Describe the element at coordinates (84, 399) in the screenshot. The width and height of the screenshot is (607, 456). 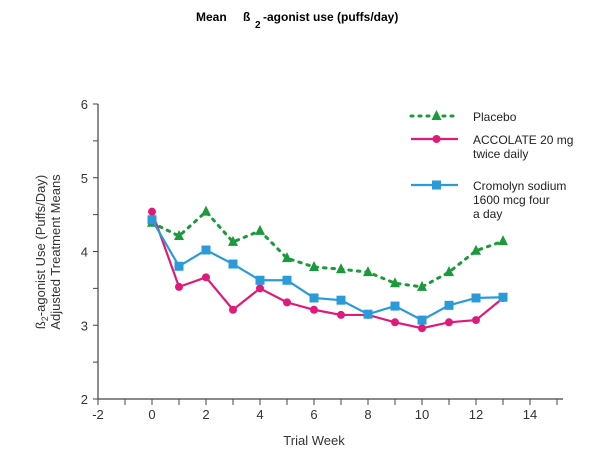
I see `y-tick-label: 2` at that location.